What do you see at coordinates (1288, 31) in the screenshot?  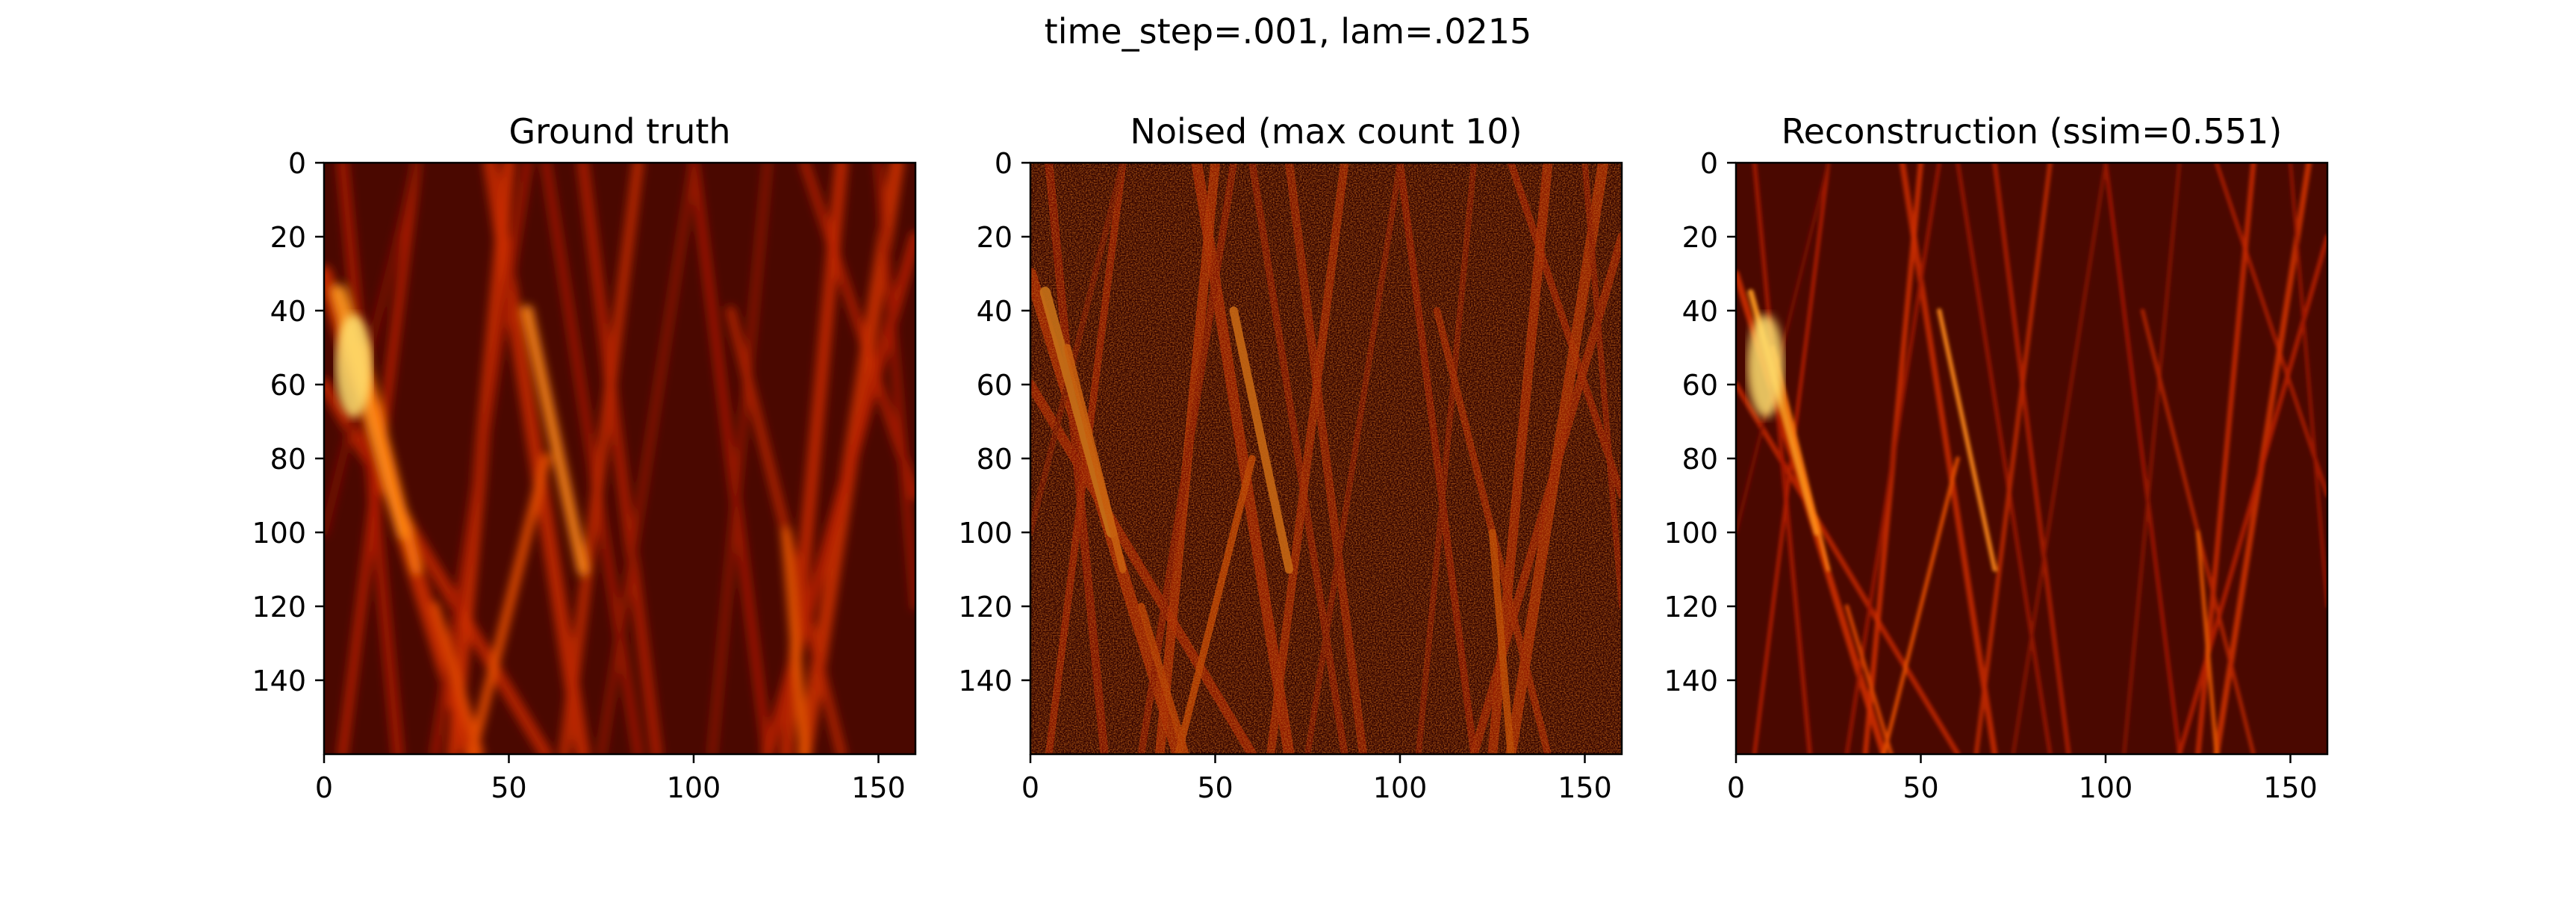 I see `figure-suptitle: time_step=.001, lam=.0215` at bounding box center [1288, 31].